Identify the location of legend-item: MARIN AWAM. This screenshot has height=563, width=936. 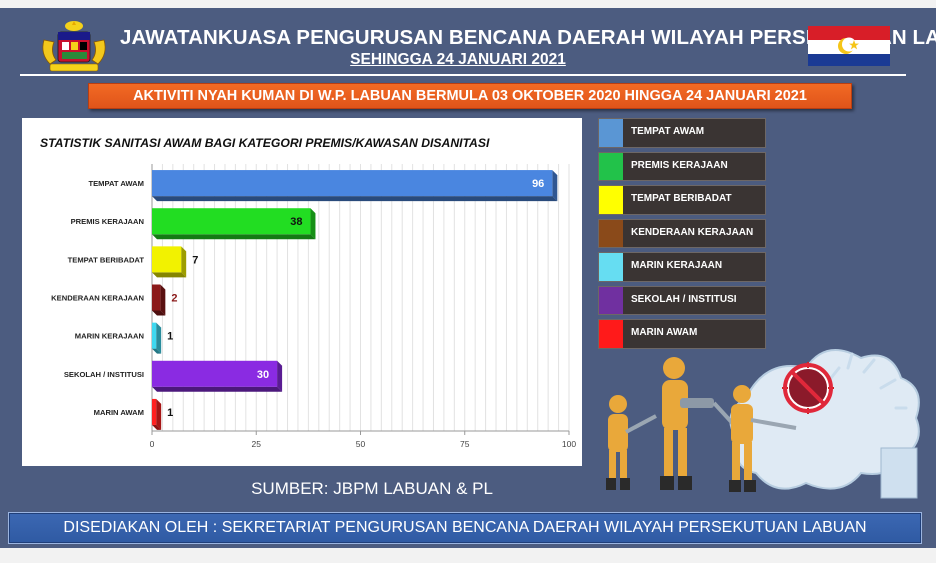
(682, 334).